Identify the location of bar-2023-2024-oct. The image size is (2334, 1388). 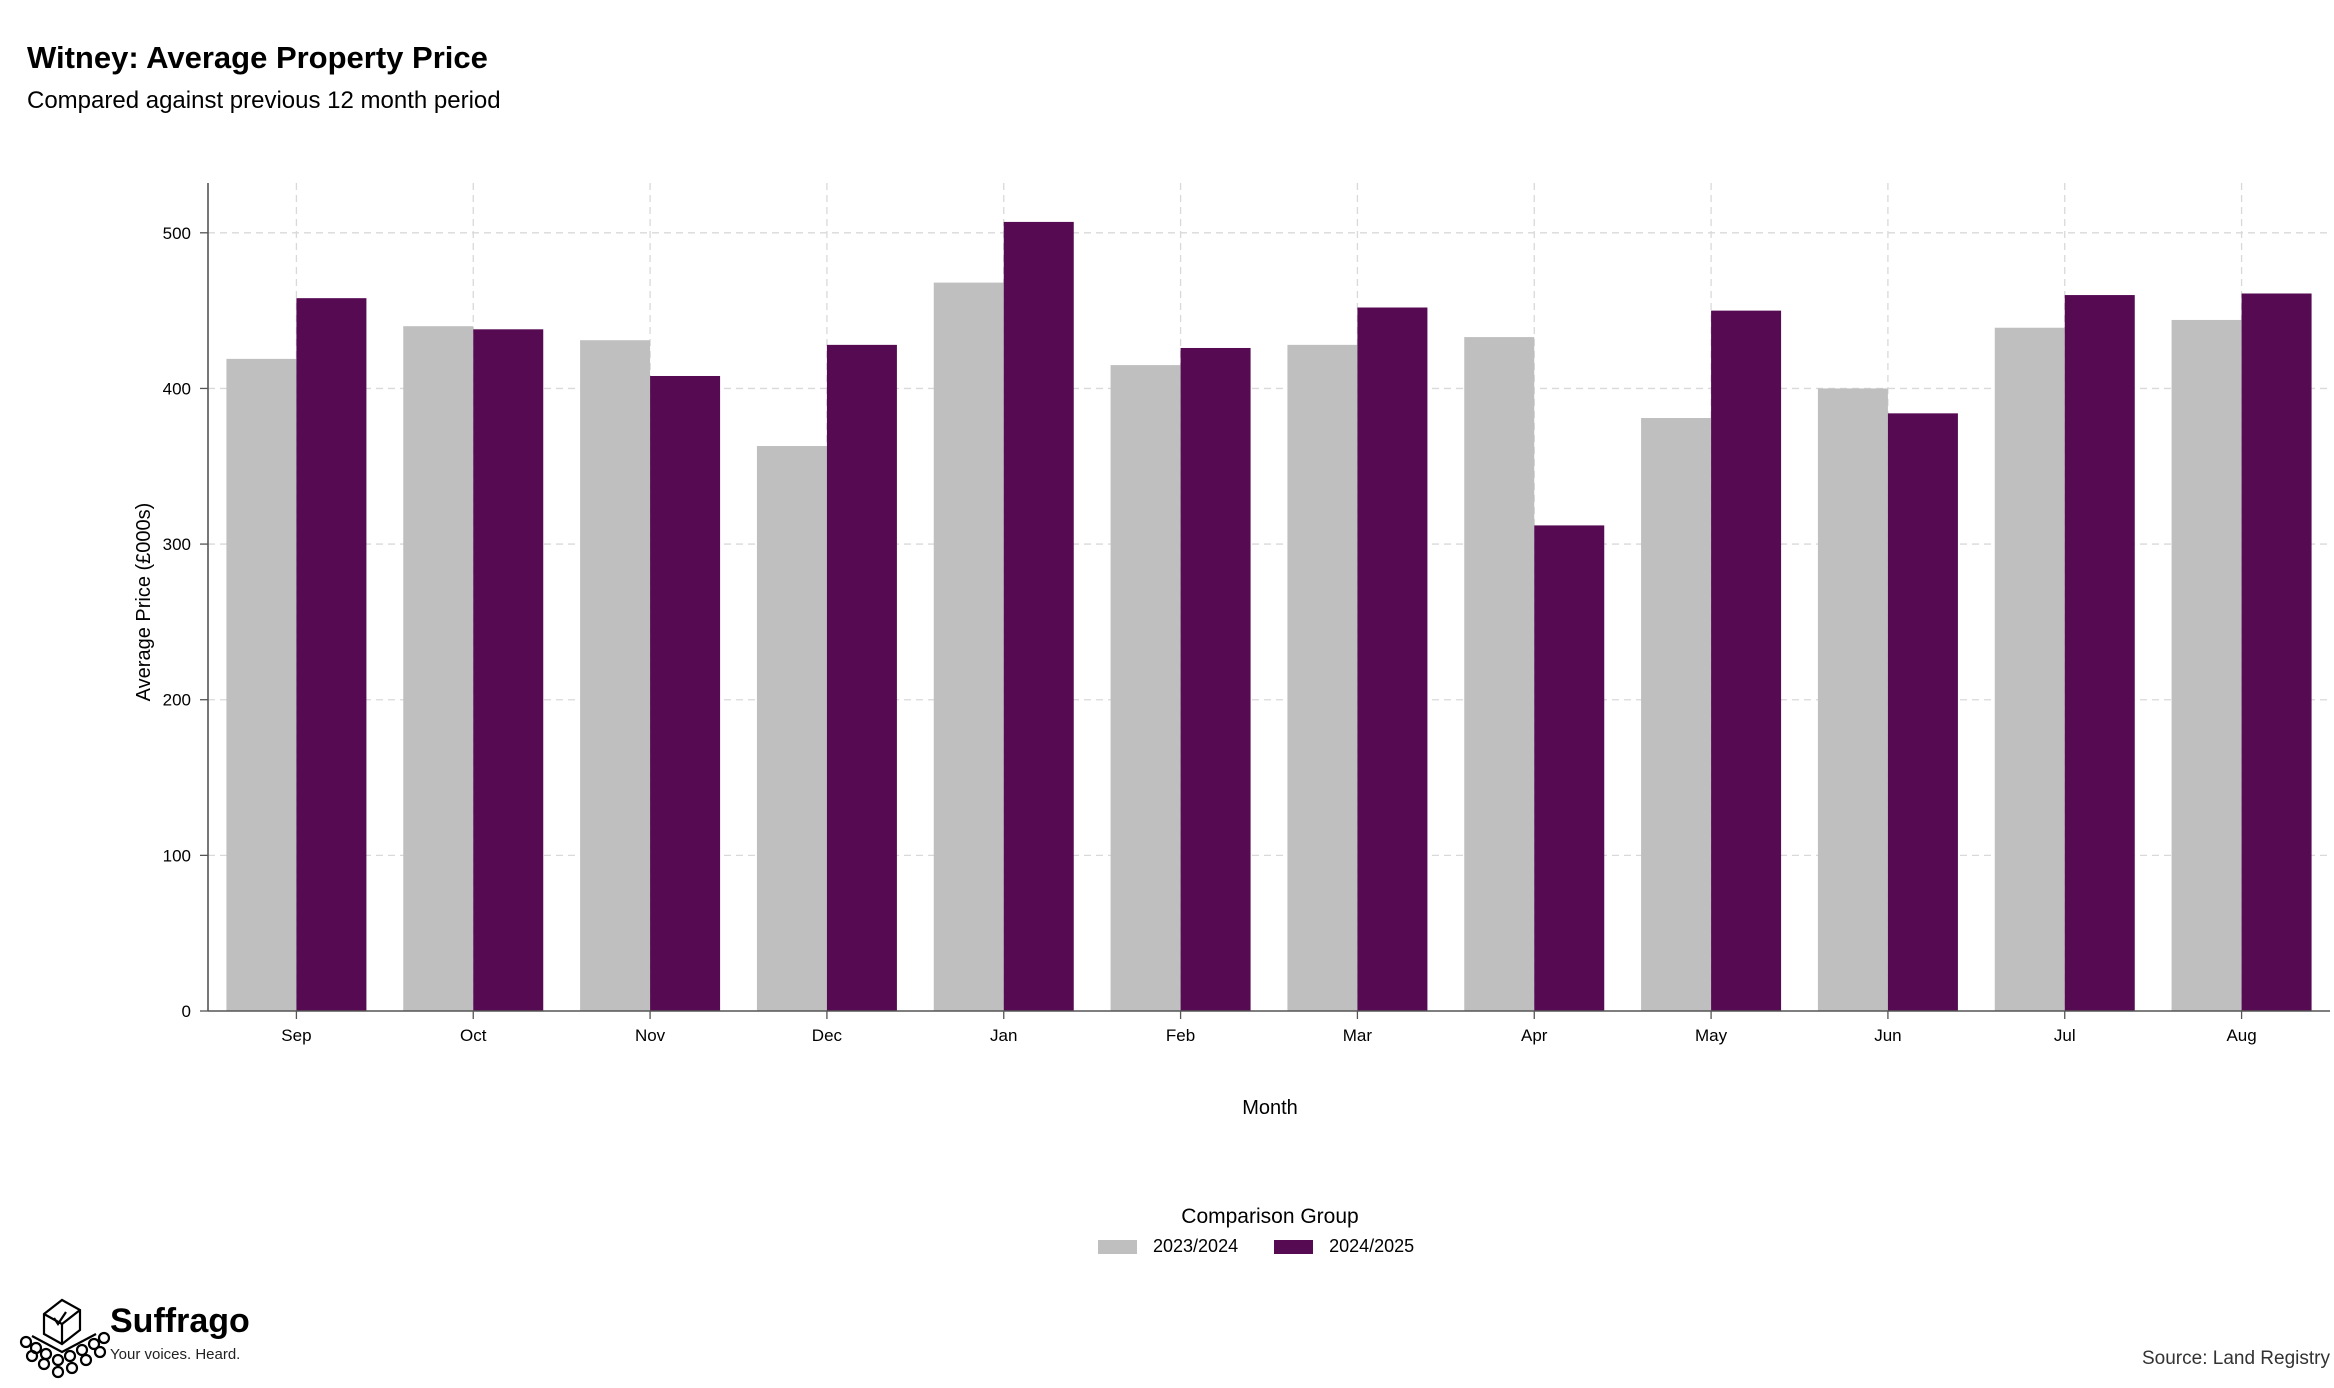
(438, 668).